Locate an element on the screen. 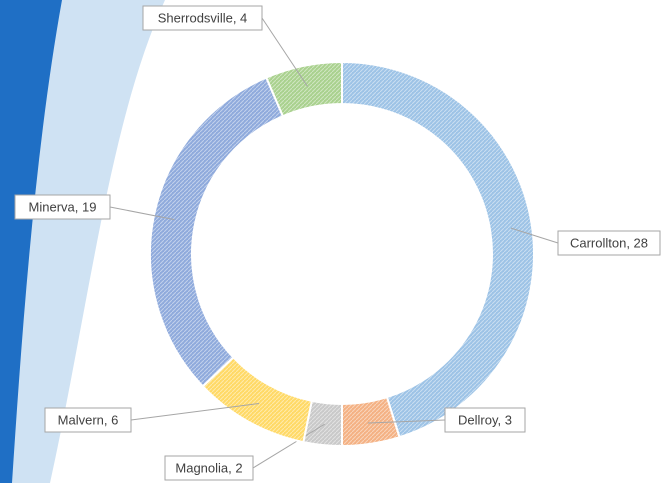  data-label: Malvern, 6 is located at coordinates (88, 419).